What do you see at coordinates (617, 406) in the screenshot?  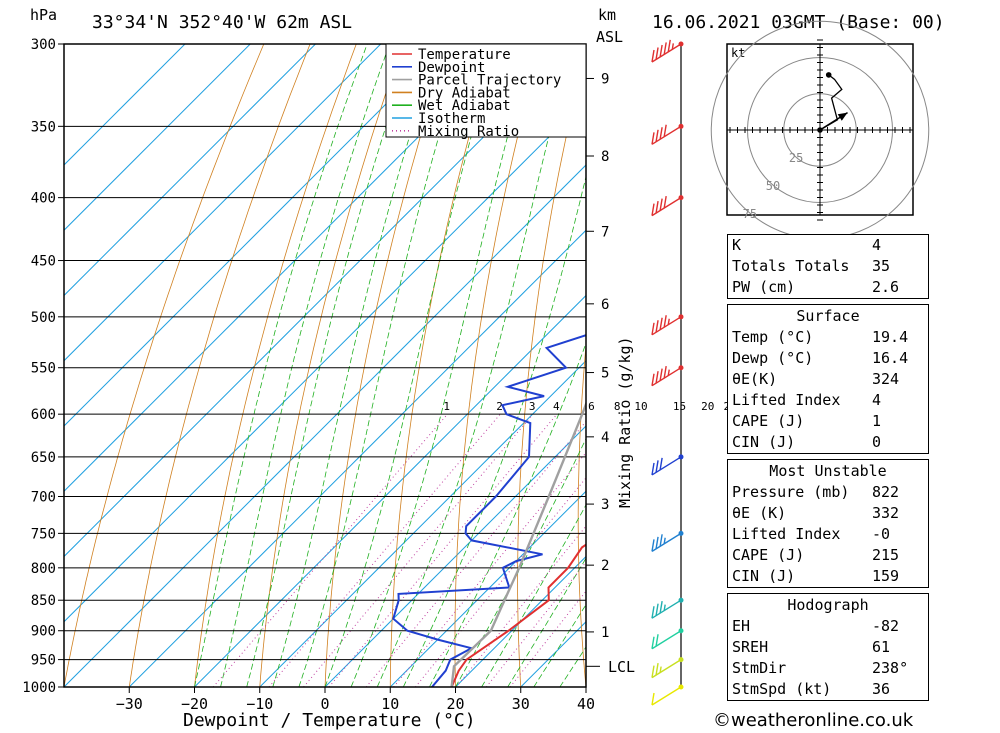 I see `mixing-ratio-label: 8` at bounding box center [617, 406].